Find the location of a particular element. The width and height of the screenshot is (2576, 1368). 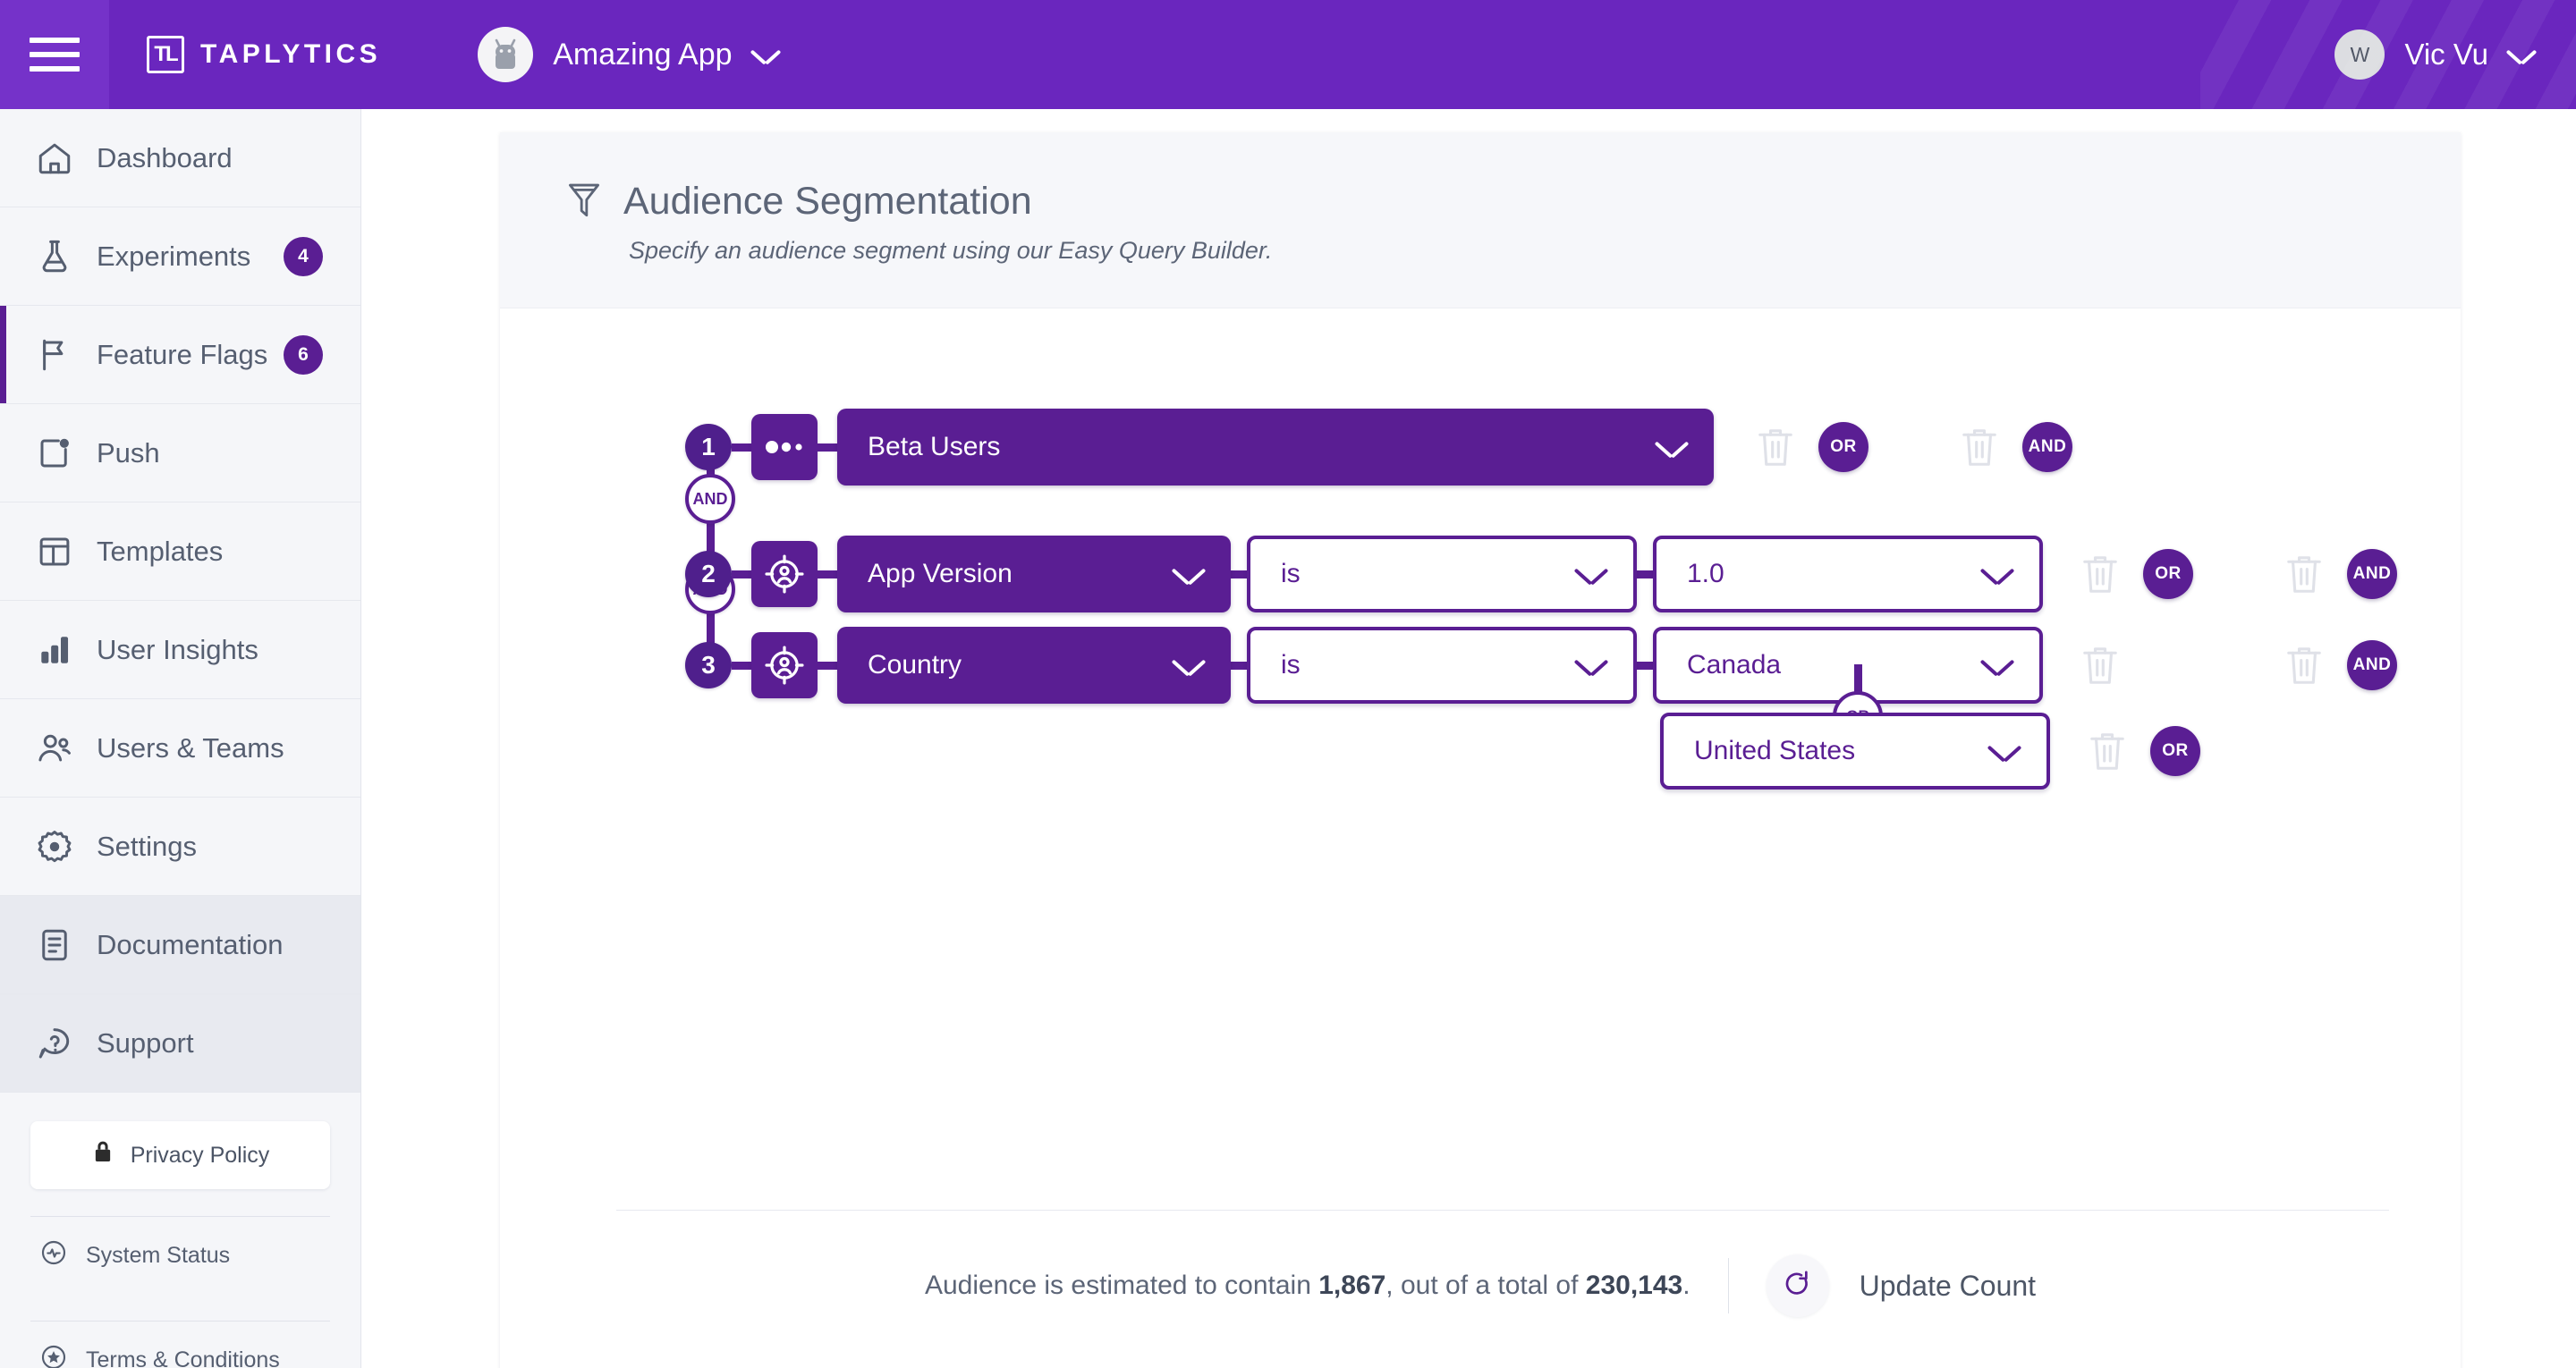

brand-logo: TL TAPLYTICS is located at coordinates (264, 55).